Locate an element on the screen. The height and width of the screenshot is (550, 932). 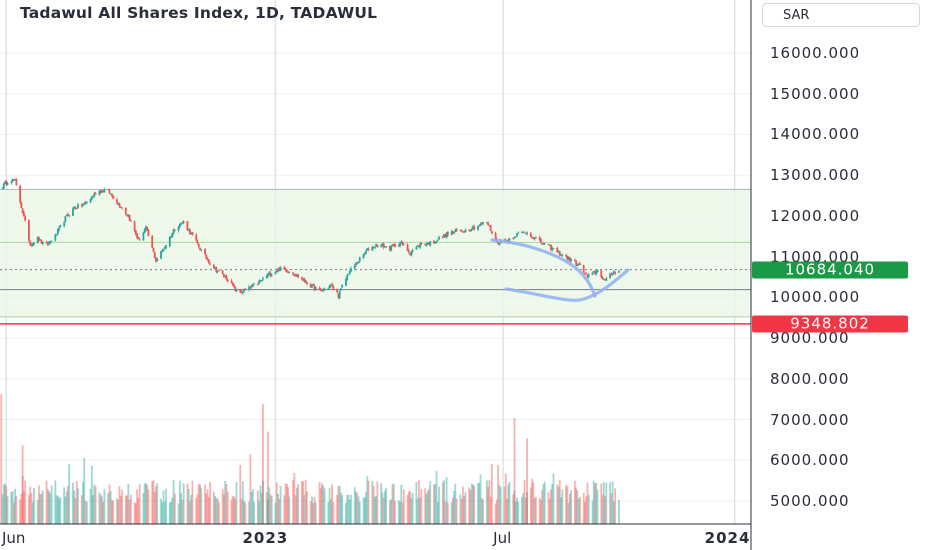
currency-button: SAR is located at coordinates (841, 15).